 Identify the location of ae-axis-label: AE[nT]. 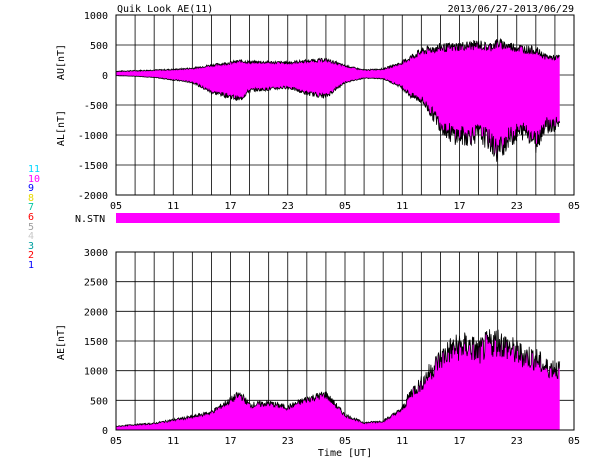
(61, 342).